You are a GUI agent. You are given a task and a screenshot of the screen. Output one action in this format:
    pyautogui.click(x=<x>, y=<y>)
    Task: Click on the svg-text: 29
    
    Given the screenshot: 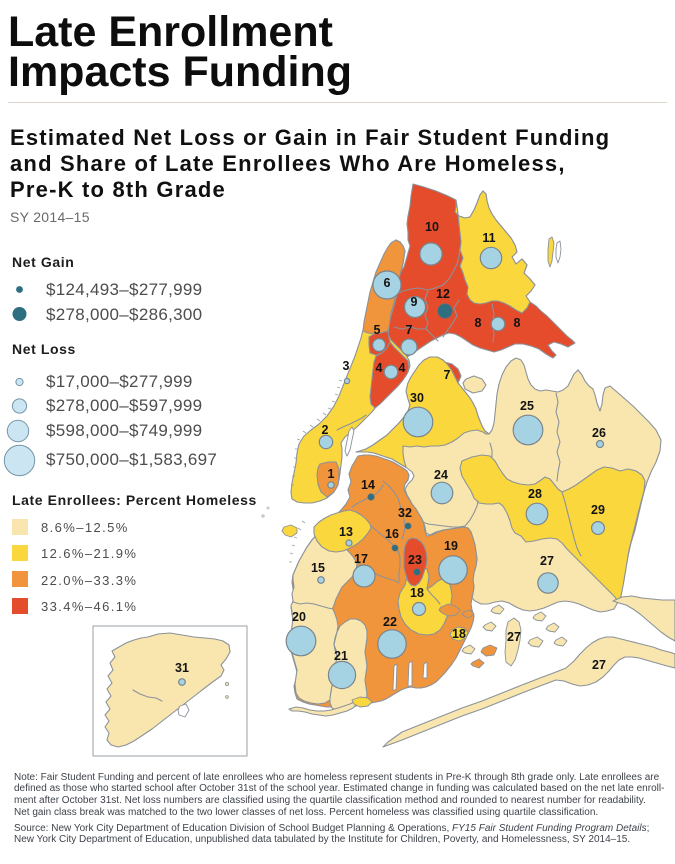 What is the action you would take?
    pyautogui.click(x=598, y=510)
    